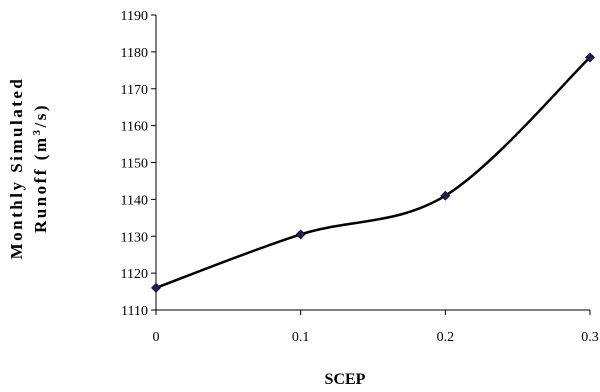 This screenshot has width=600, height=392. Describe the element at coordinates (156, 337) in the screenshot. I see `x-tick-label: 0` at that location.